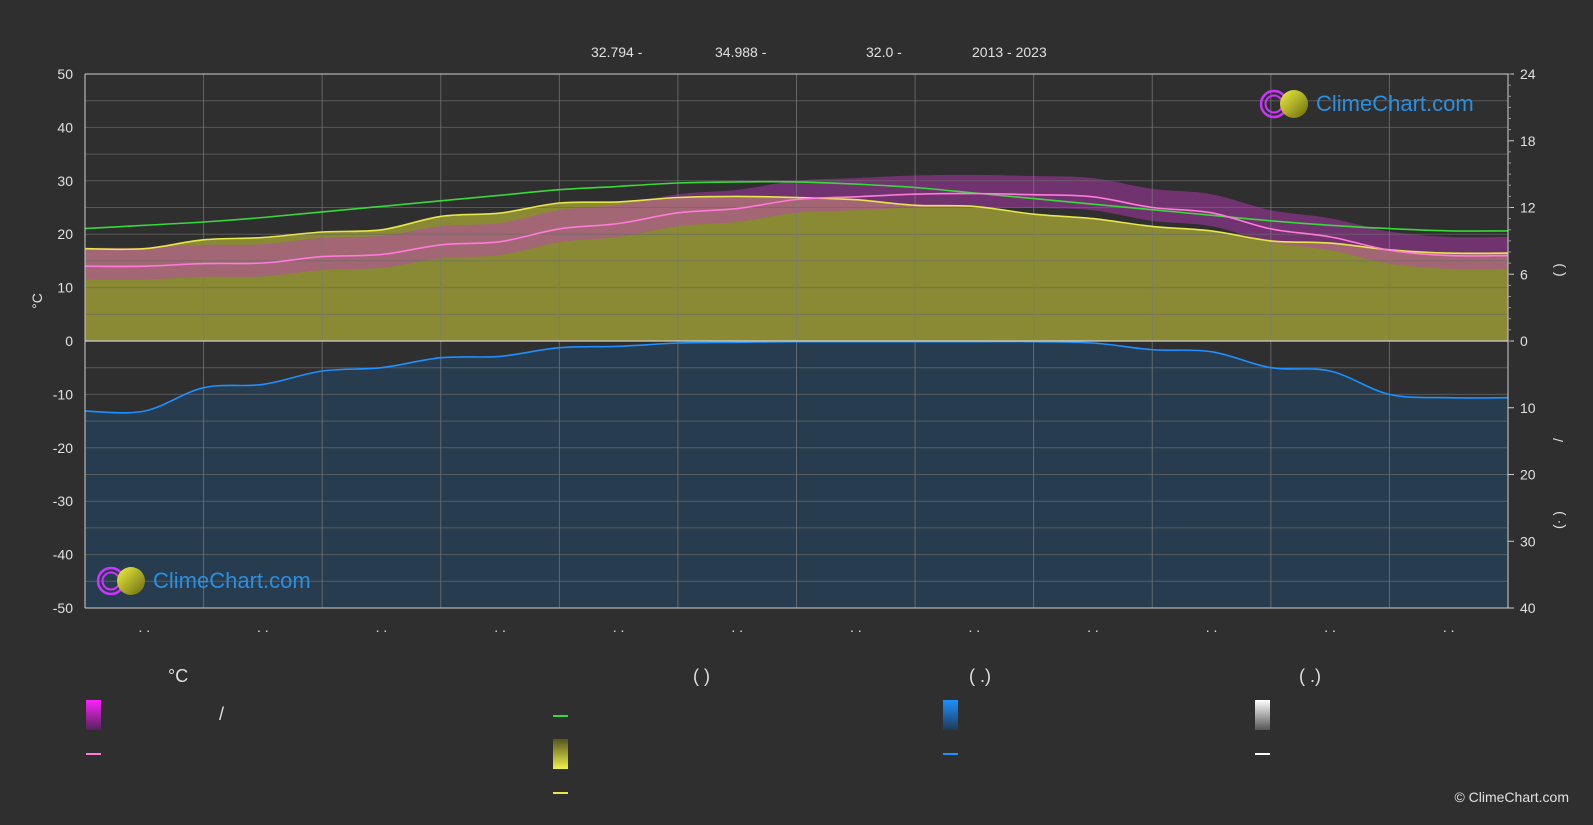 The height and width of the screenshot is (825, 1593). Describe the element at coordinates (65, 181) in the screenshot. I see `left-tick-label: 30` at that location.